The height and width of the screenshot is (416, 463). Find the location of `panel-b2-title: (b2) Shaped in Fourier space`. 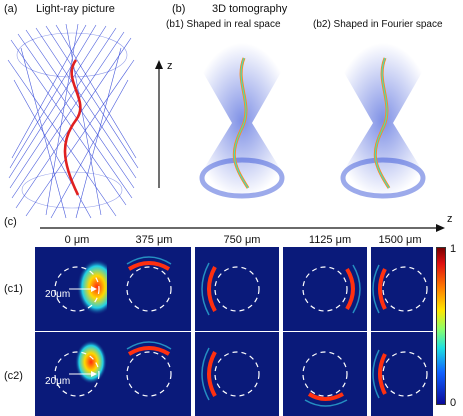

panel-b2-title: (b2) Shaped in Fourier space is located at coordinates (378, 24).